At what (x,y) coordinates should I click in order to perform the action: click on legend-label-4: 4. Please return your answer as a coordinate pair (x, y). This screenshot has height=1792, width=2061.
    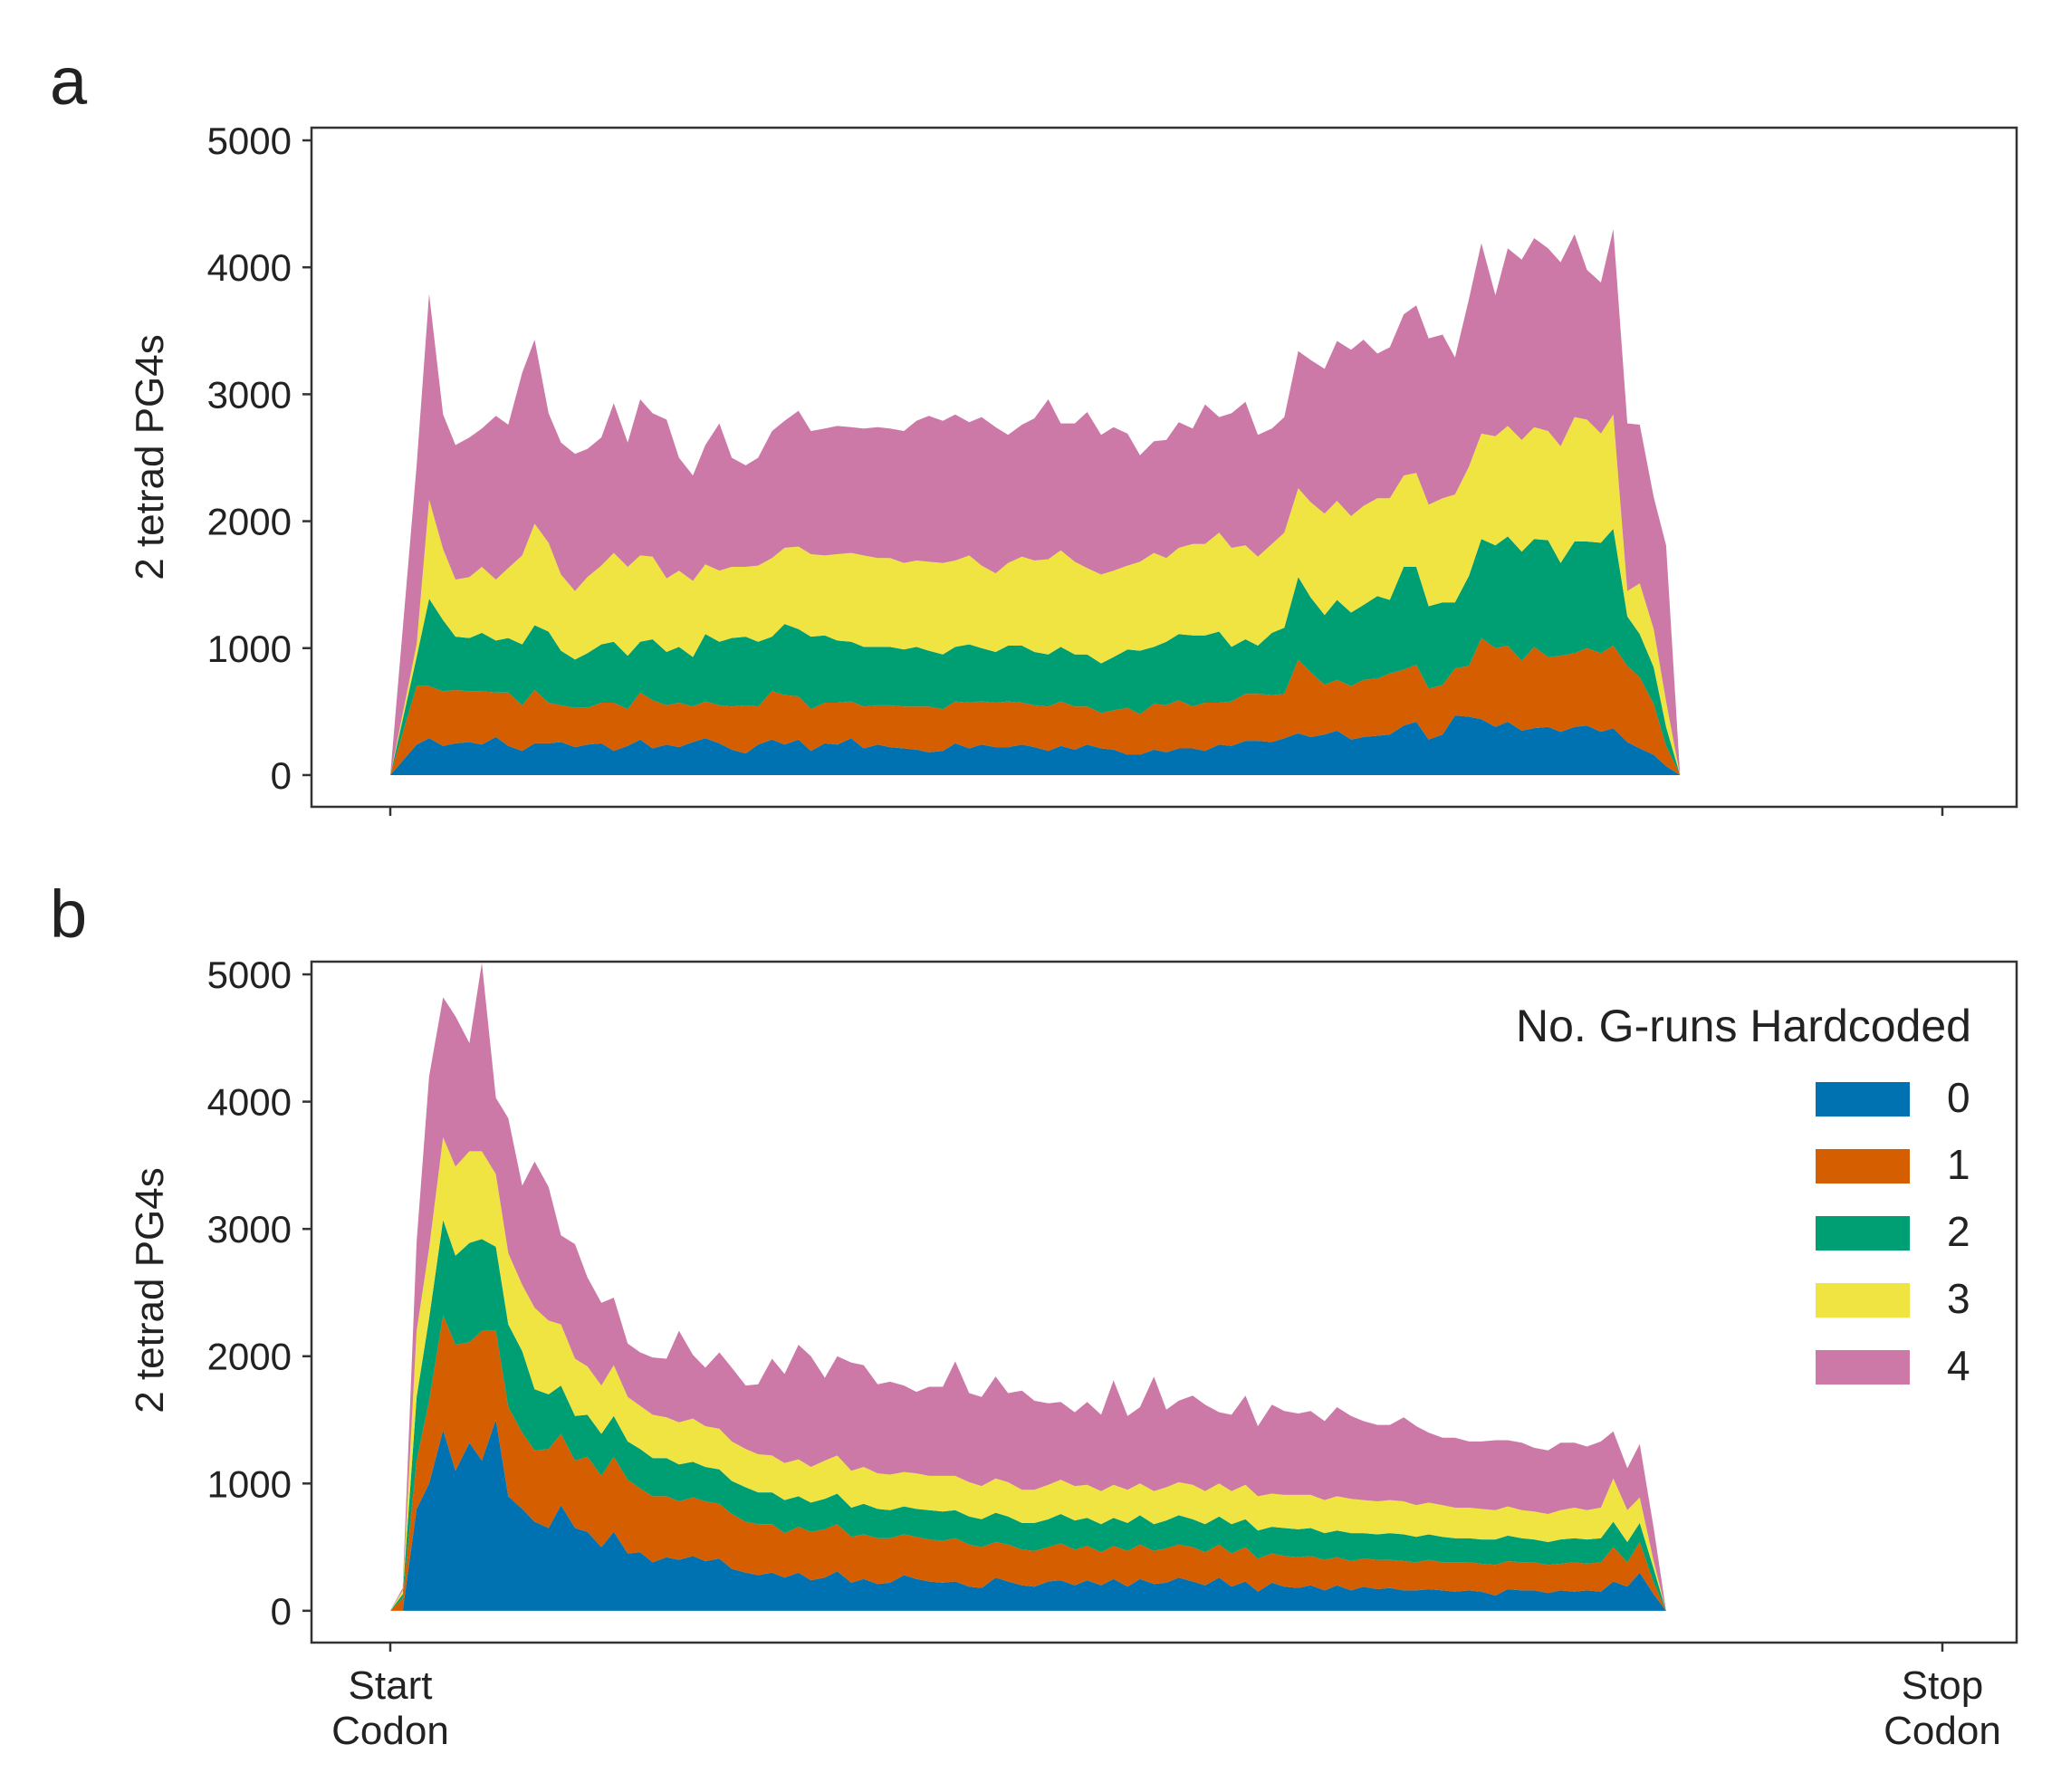
    Looking at the image, I should click on (1958, 1365).